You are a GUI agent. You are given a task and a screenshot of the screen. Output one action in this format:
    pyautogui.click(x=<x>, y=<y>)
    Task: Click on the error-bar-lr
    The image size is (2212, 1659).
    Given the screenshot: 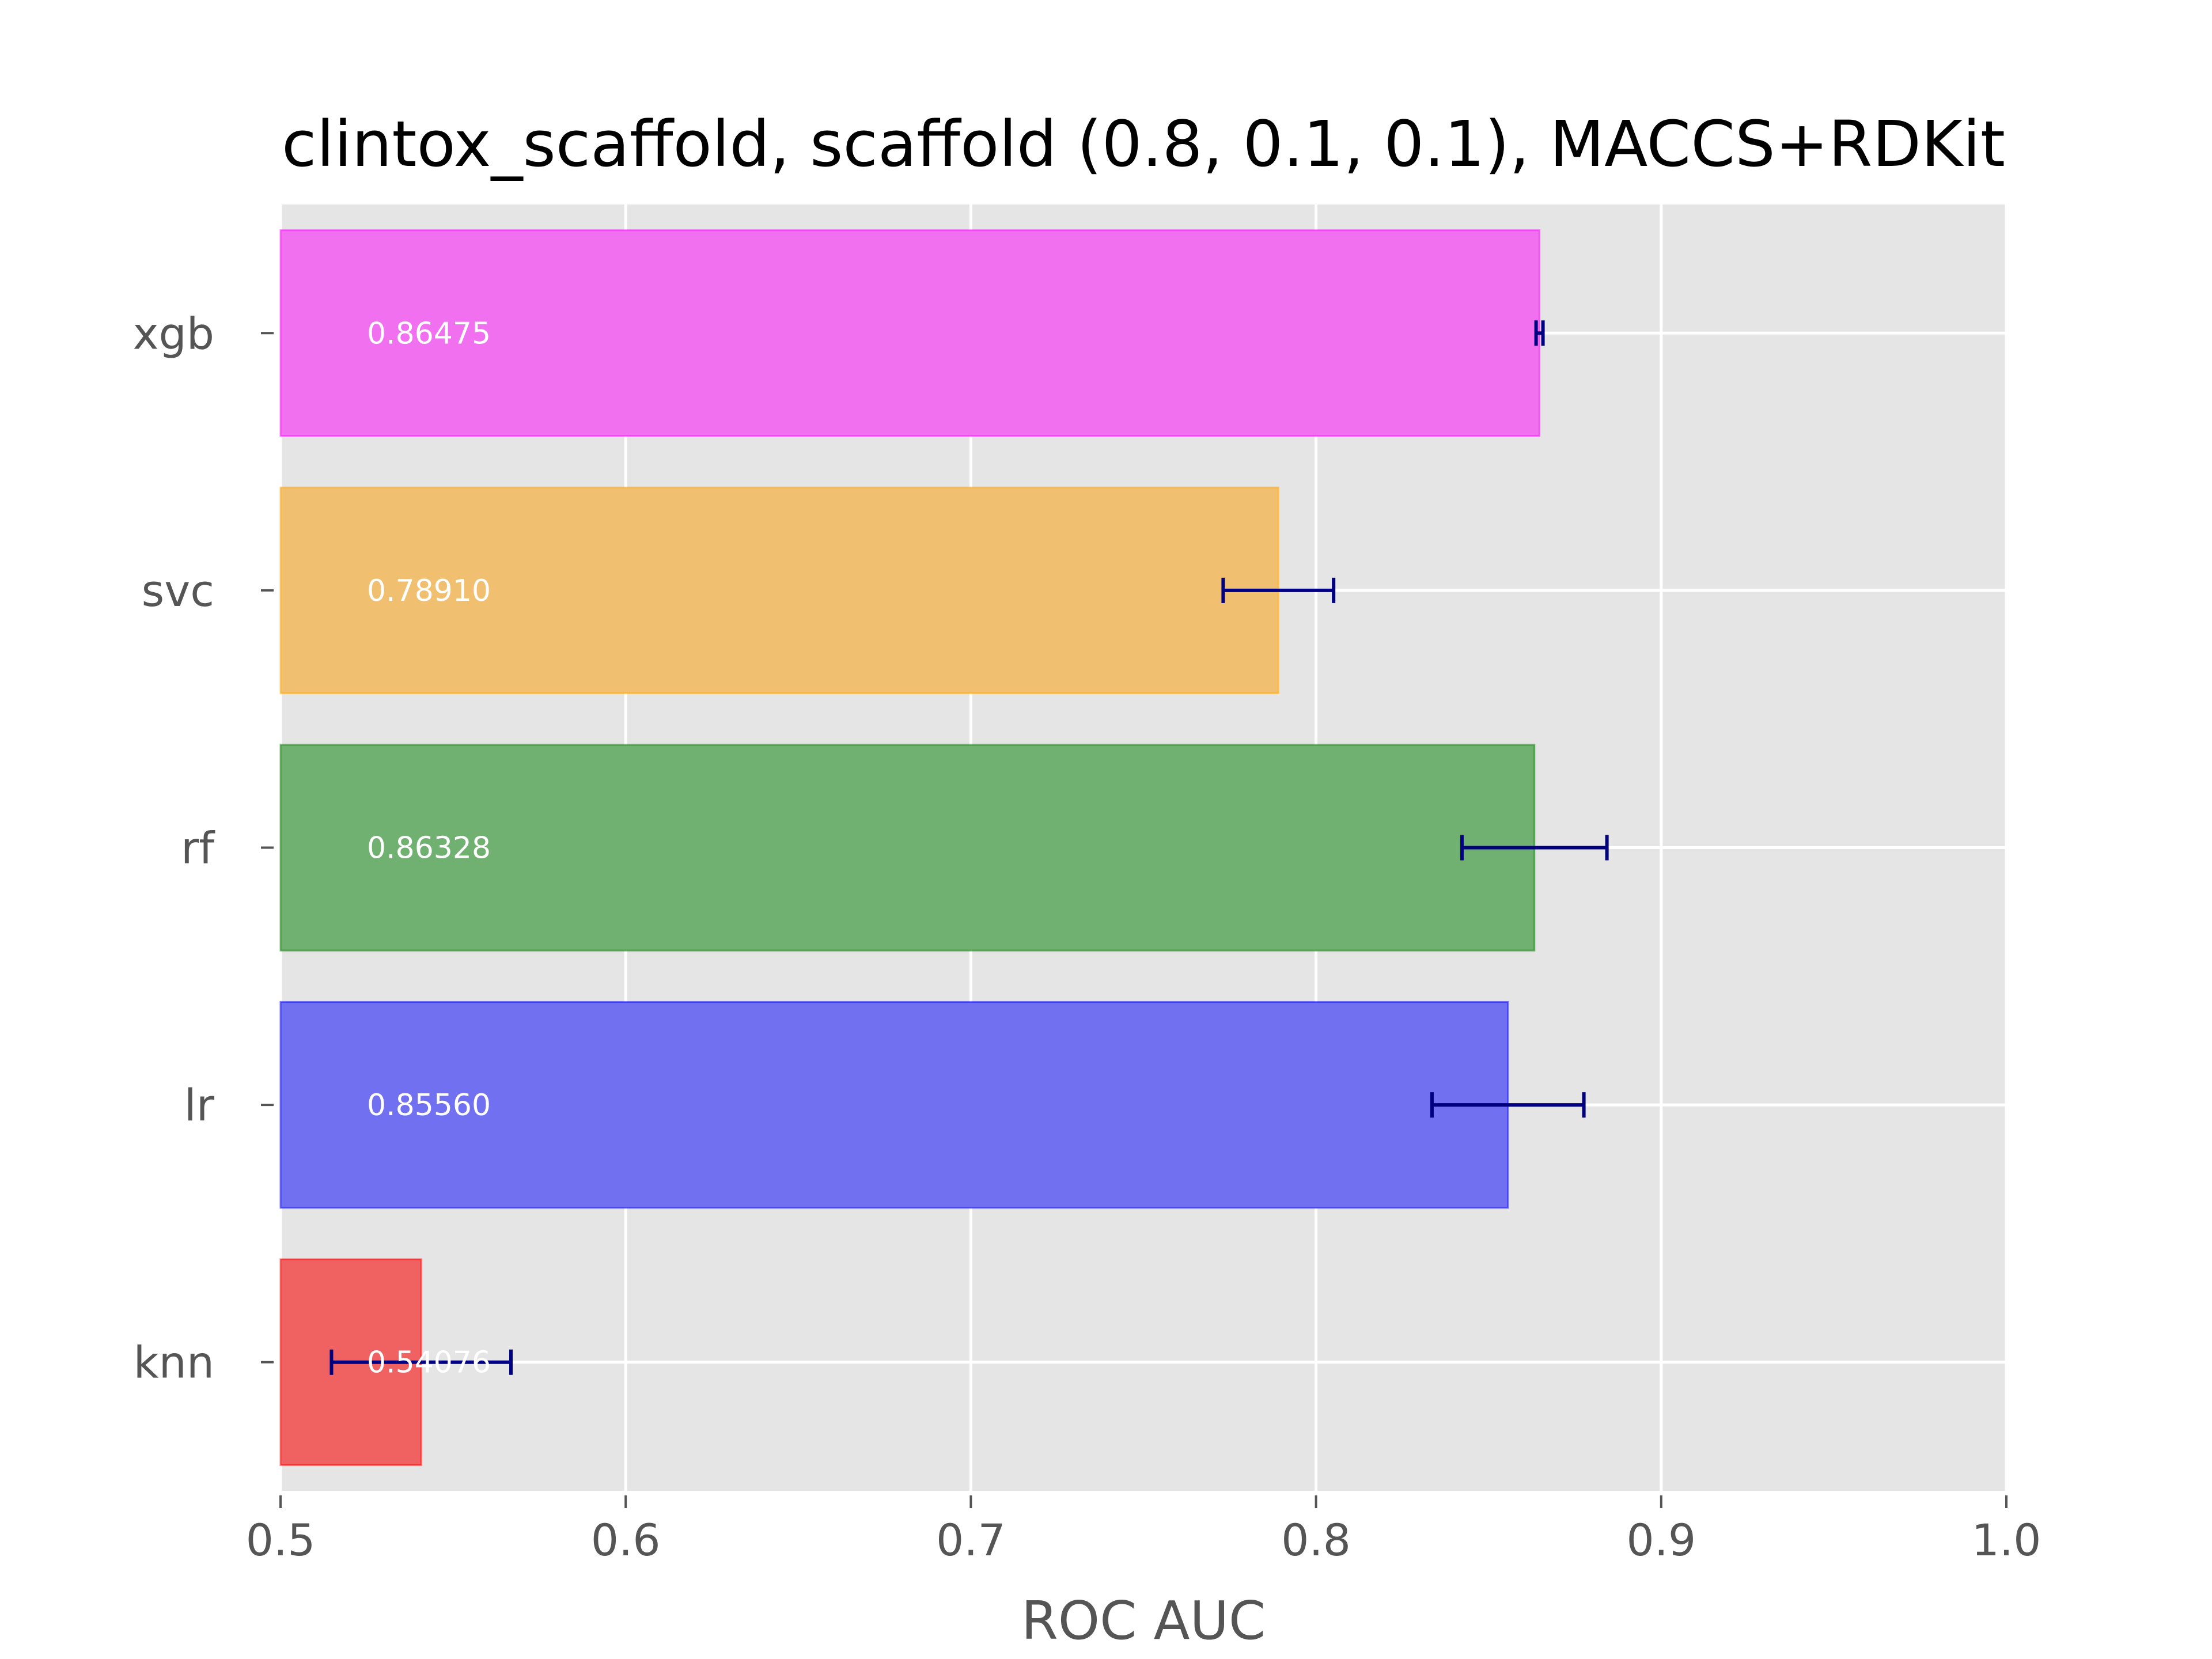 What is the action you would take?
    pyautogui.click(x=1508, y=1105)
    